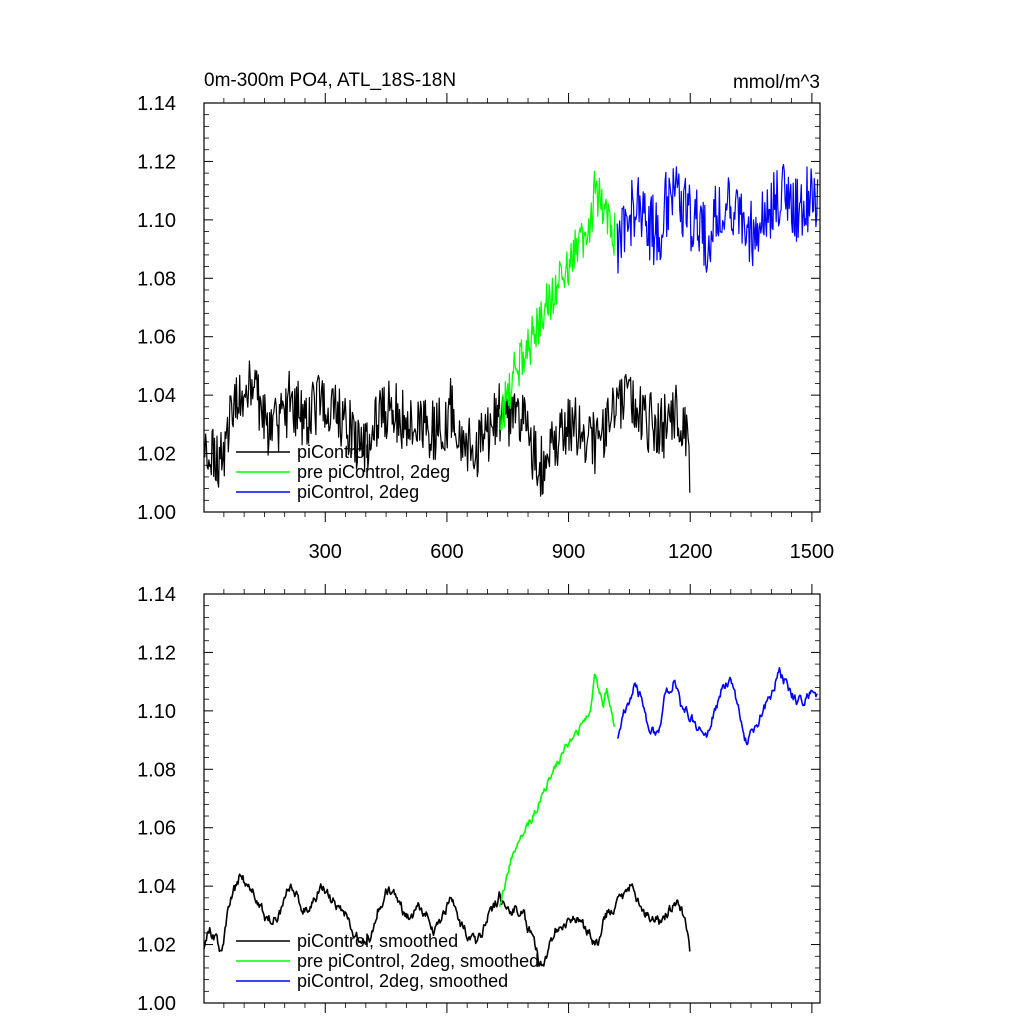 The width and height of the screenshot is (1024, 1029). Describe the element at coordinates (358, 492) in the screenshot. I see `legend-label-picontrol-2deg: piControl, 2deg` at that location.